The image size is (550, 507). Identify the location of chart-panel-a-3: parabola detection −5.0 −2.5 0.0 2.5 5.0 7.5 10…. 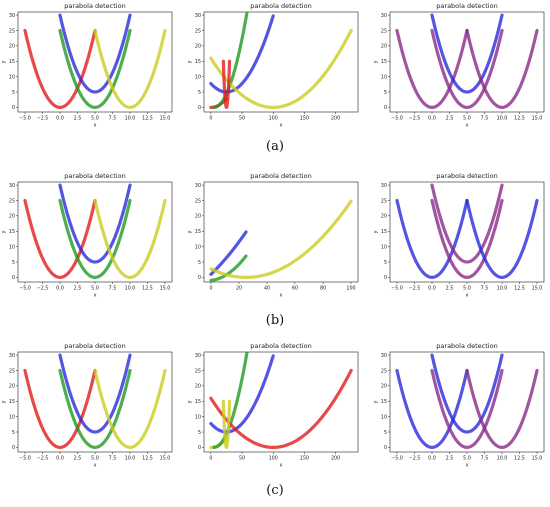
(459, 65).